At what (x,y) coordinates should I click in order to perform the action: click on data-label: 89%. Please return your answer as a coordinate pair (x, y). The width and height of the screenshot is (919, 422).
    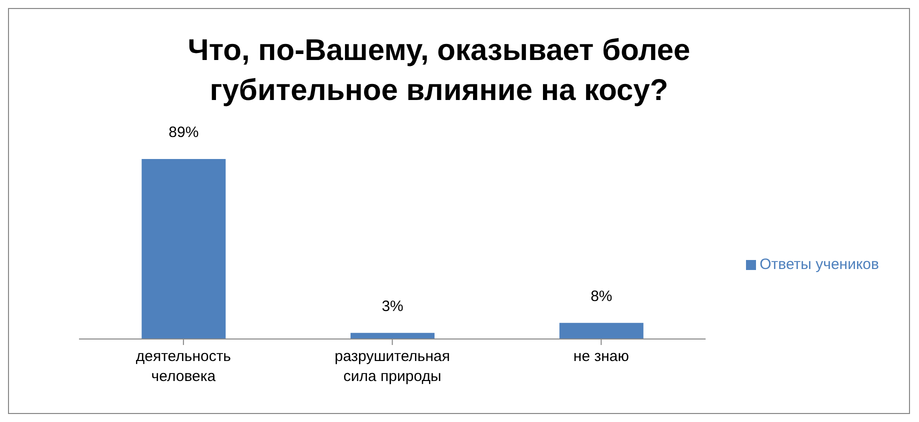
    Looking at the image, I should click on (183, 132).